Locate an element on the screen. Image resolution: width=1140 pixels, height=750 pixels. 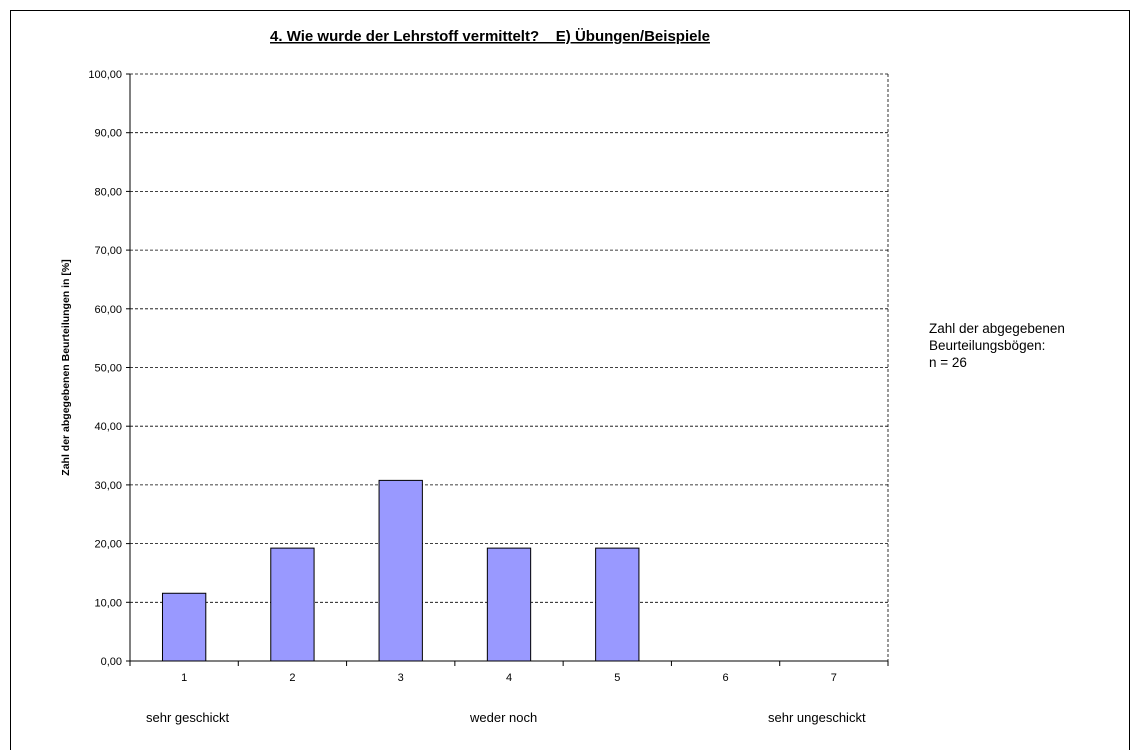
x-tick-label: 4 is located at coordinates (509, 678).